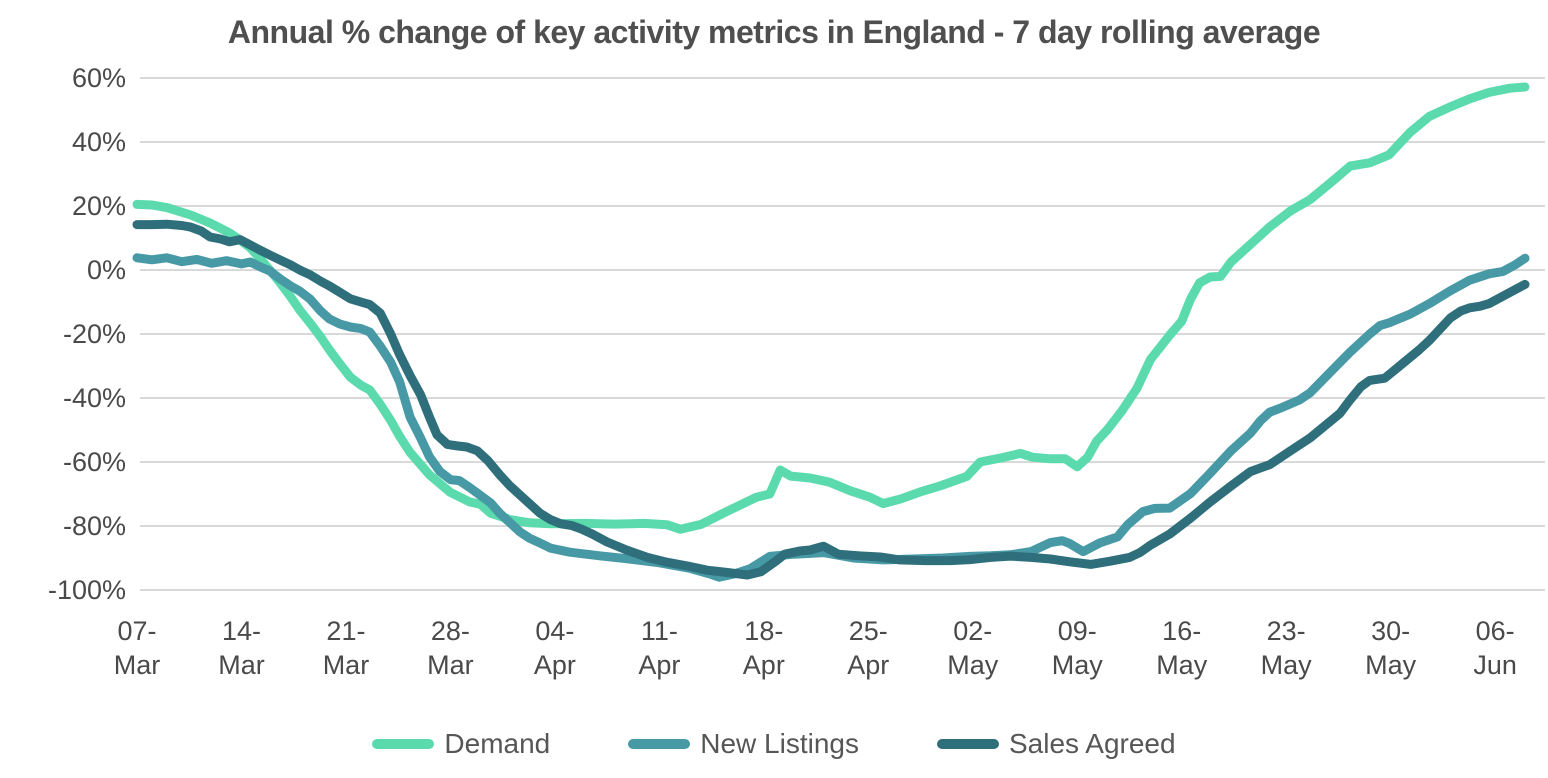 The height and width of the screenshot is (778, 1548). Describe the element at coordinates (1077, 631) in the screenshot. I see `x-axis-tick-label: 09-` at that location.